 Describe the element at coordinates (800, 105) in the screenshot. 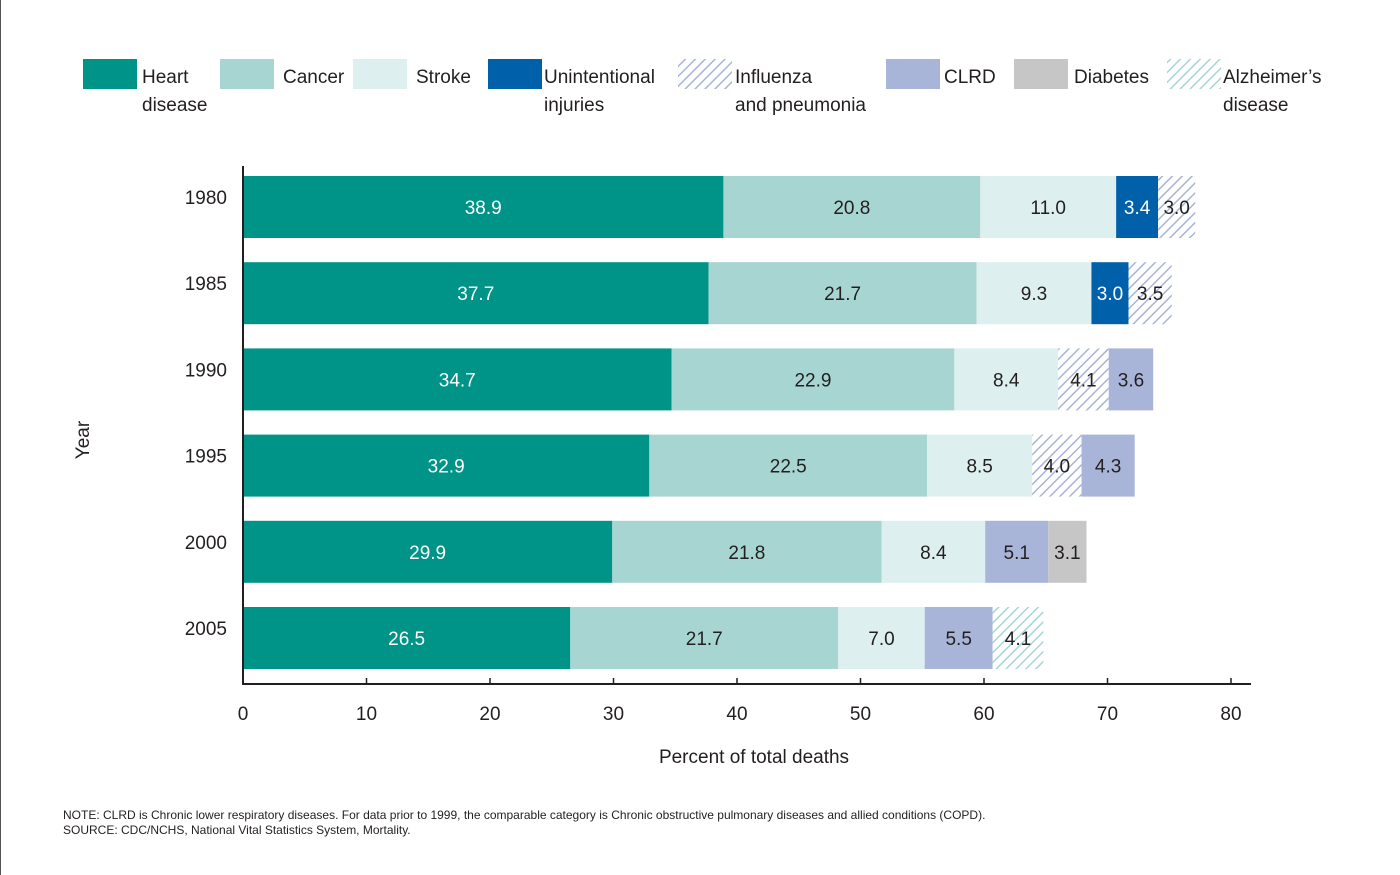

I see `legend-label-influenza-and-pneumonia: and pneumonia` at that location.